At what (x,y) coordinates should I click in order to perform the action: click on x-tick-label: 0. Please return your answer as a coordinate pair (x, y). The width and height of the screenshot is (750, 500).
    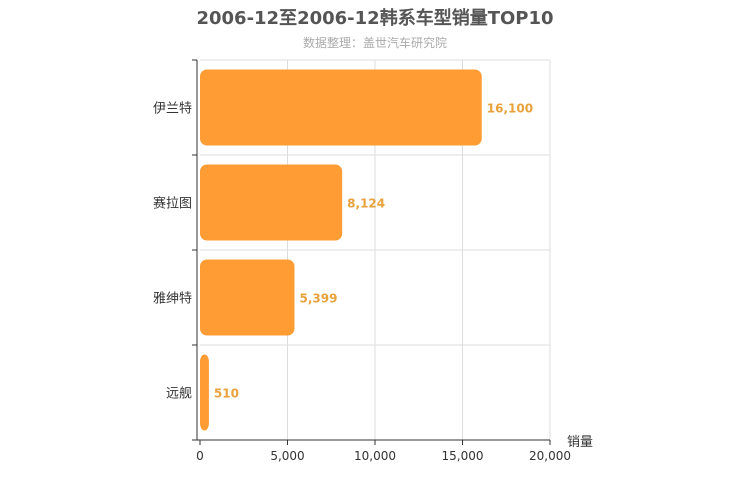
    Looking at the image, I should click on (200, 456).